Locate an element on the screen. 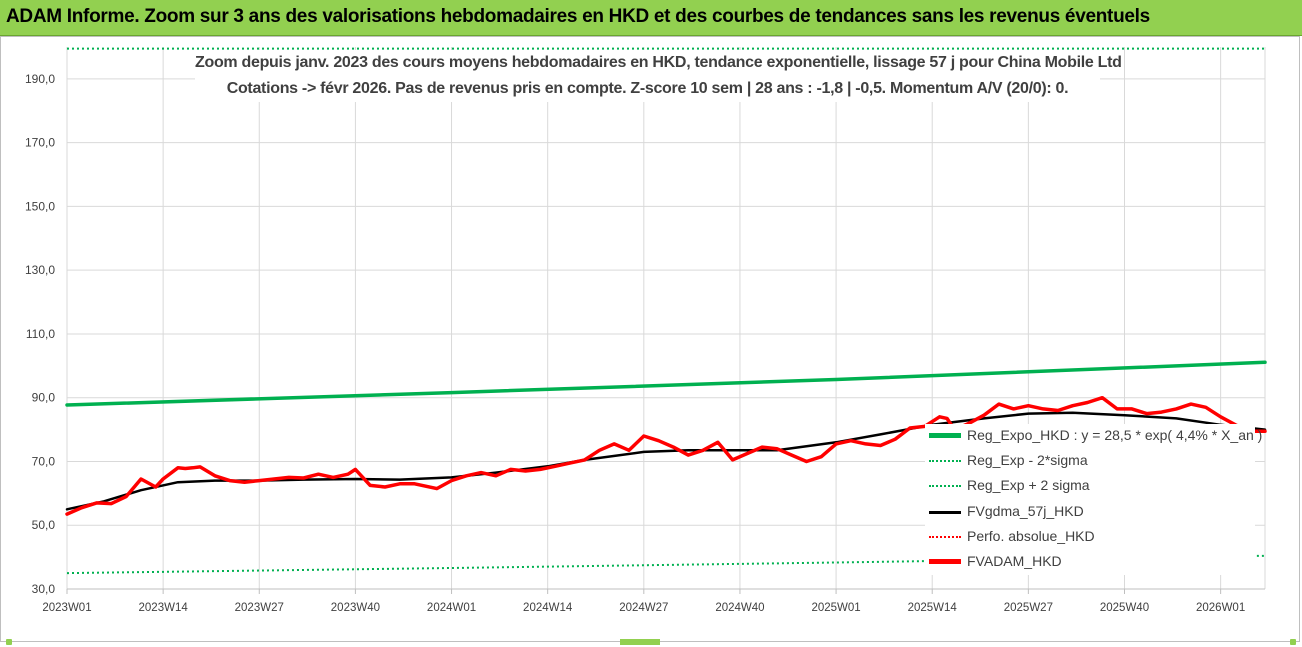 This screenshot has height=647, width=1302. y-tick-label: 50,0 is located at coordinates (44, 525).